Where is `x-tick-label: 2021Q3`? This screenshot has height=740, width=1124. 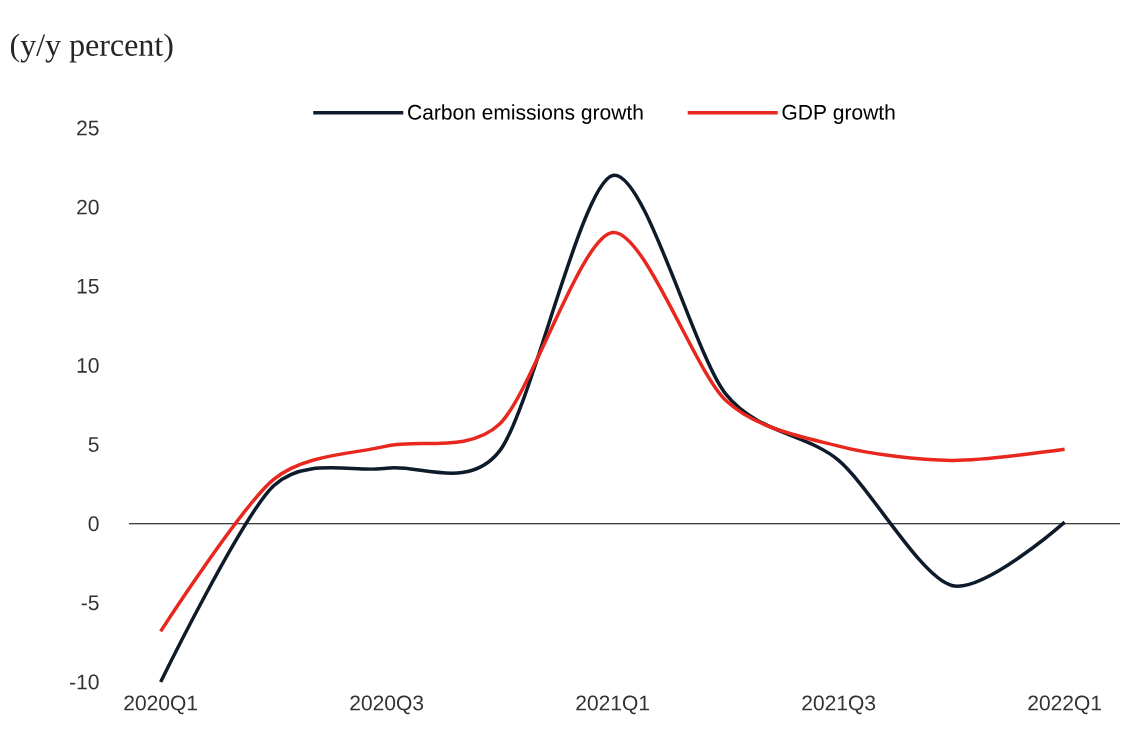 x-tick-label: 2021Q3 is located at coordinates (839, 705).